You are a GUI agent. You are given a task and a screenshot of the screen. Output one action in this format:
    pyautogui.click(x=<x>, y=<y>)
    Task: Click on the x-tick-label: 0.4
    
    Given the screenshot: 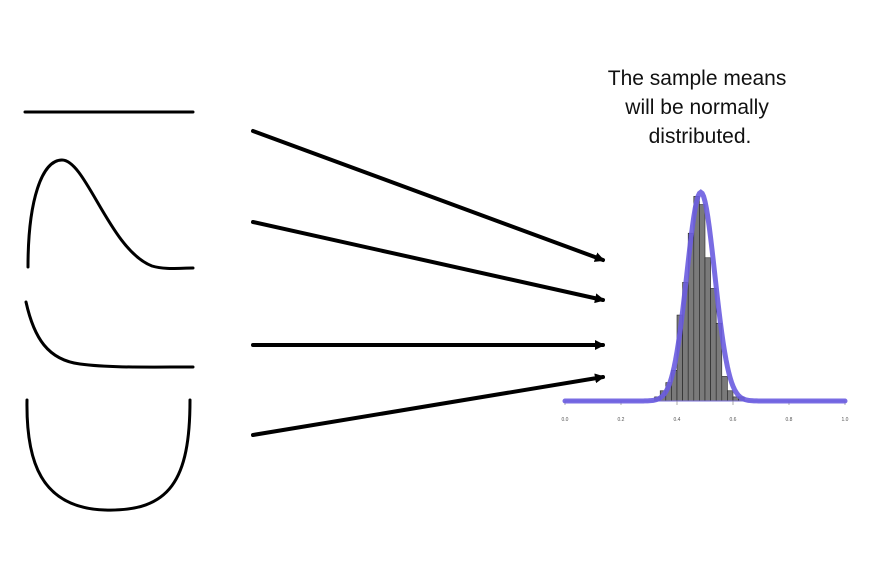 What is the action you would take?
    pyautogui.click(x=677, y=420)
    